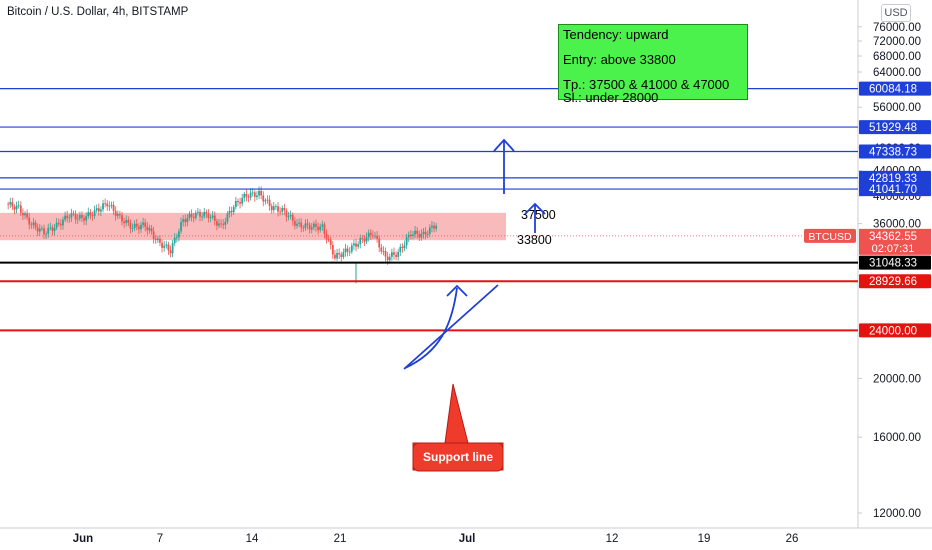 This screenshot has height=550, width=932. I want to click on up-arrow-1-head, so click(504, 145).